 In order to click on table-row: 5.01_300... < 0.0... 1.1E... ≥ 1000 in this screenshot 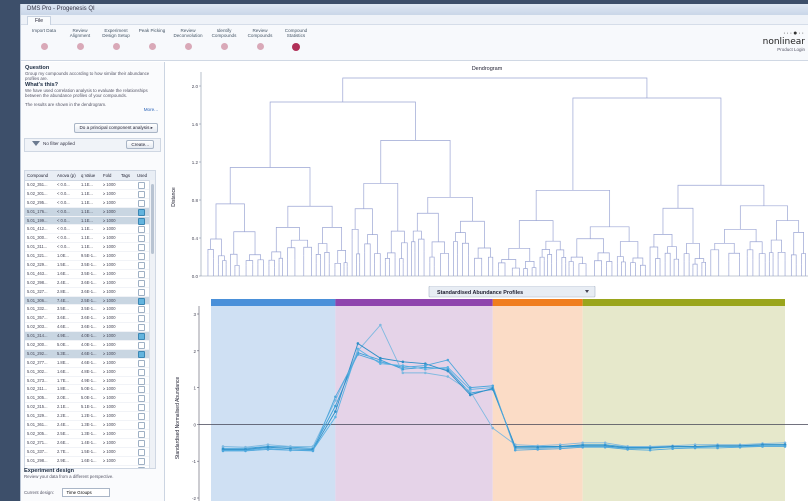, I will do `click(90, 239)`.